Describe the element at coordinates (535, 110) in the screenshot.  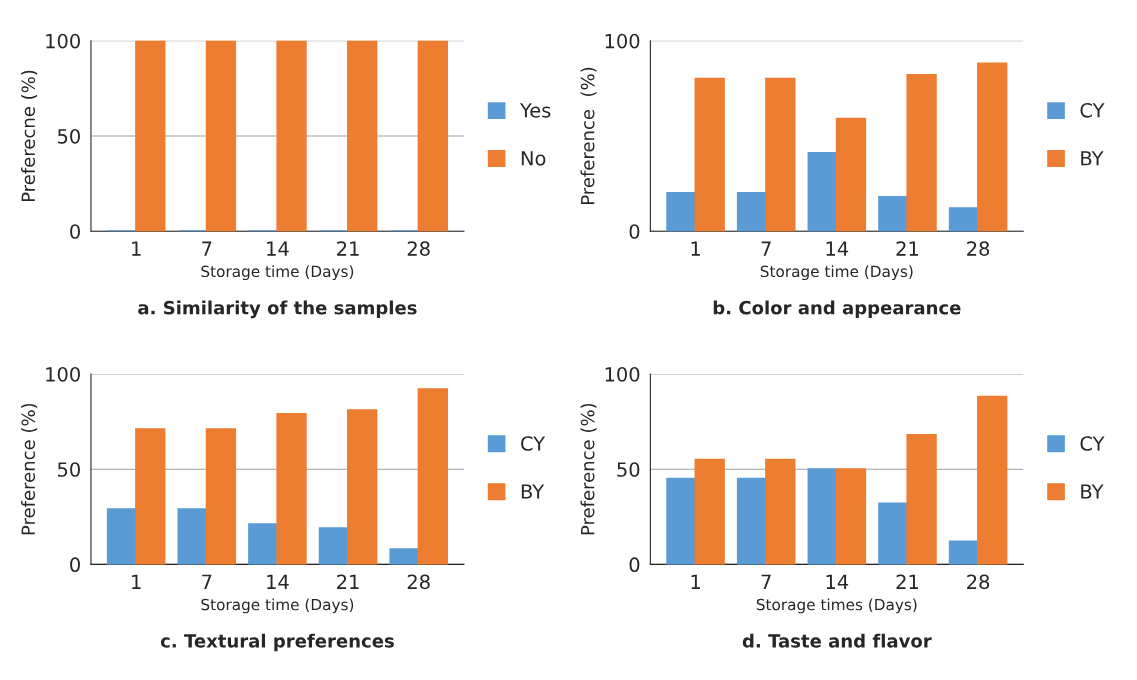
I see `legend-label: Yes` at that location.